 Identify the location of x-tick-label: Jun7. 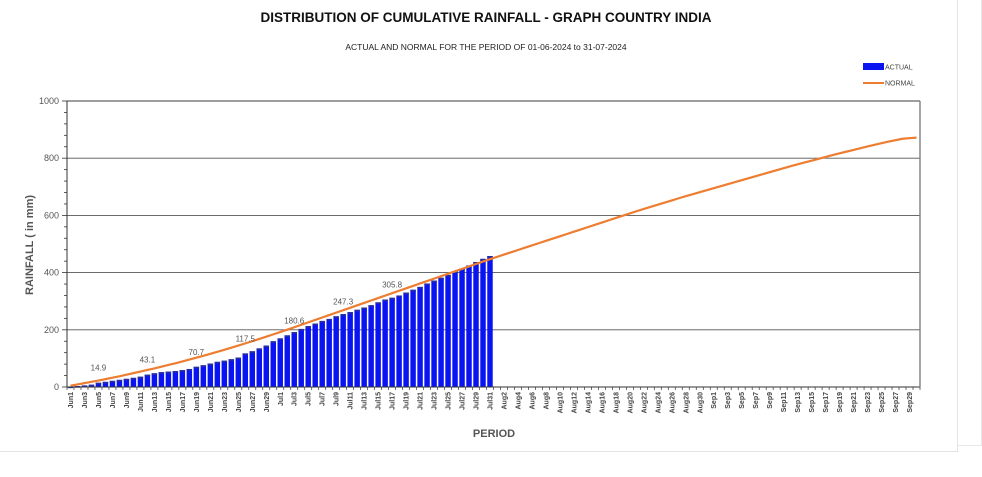
(113, 400).